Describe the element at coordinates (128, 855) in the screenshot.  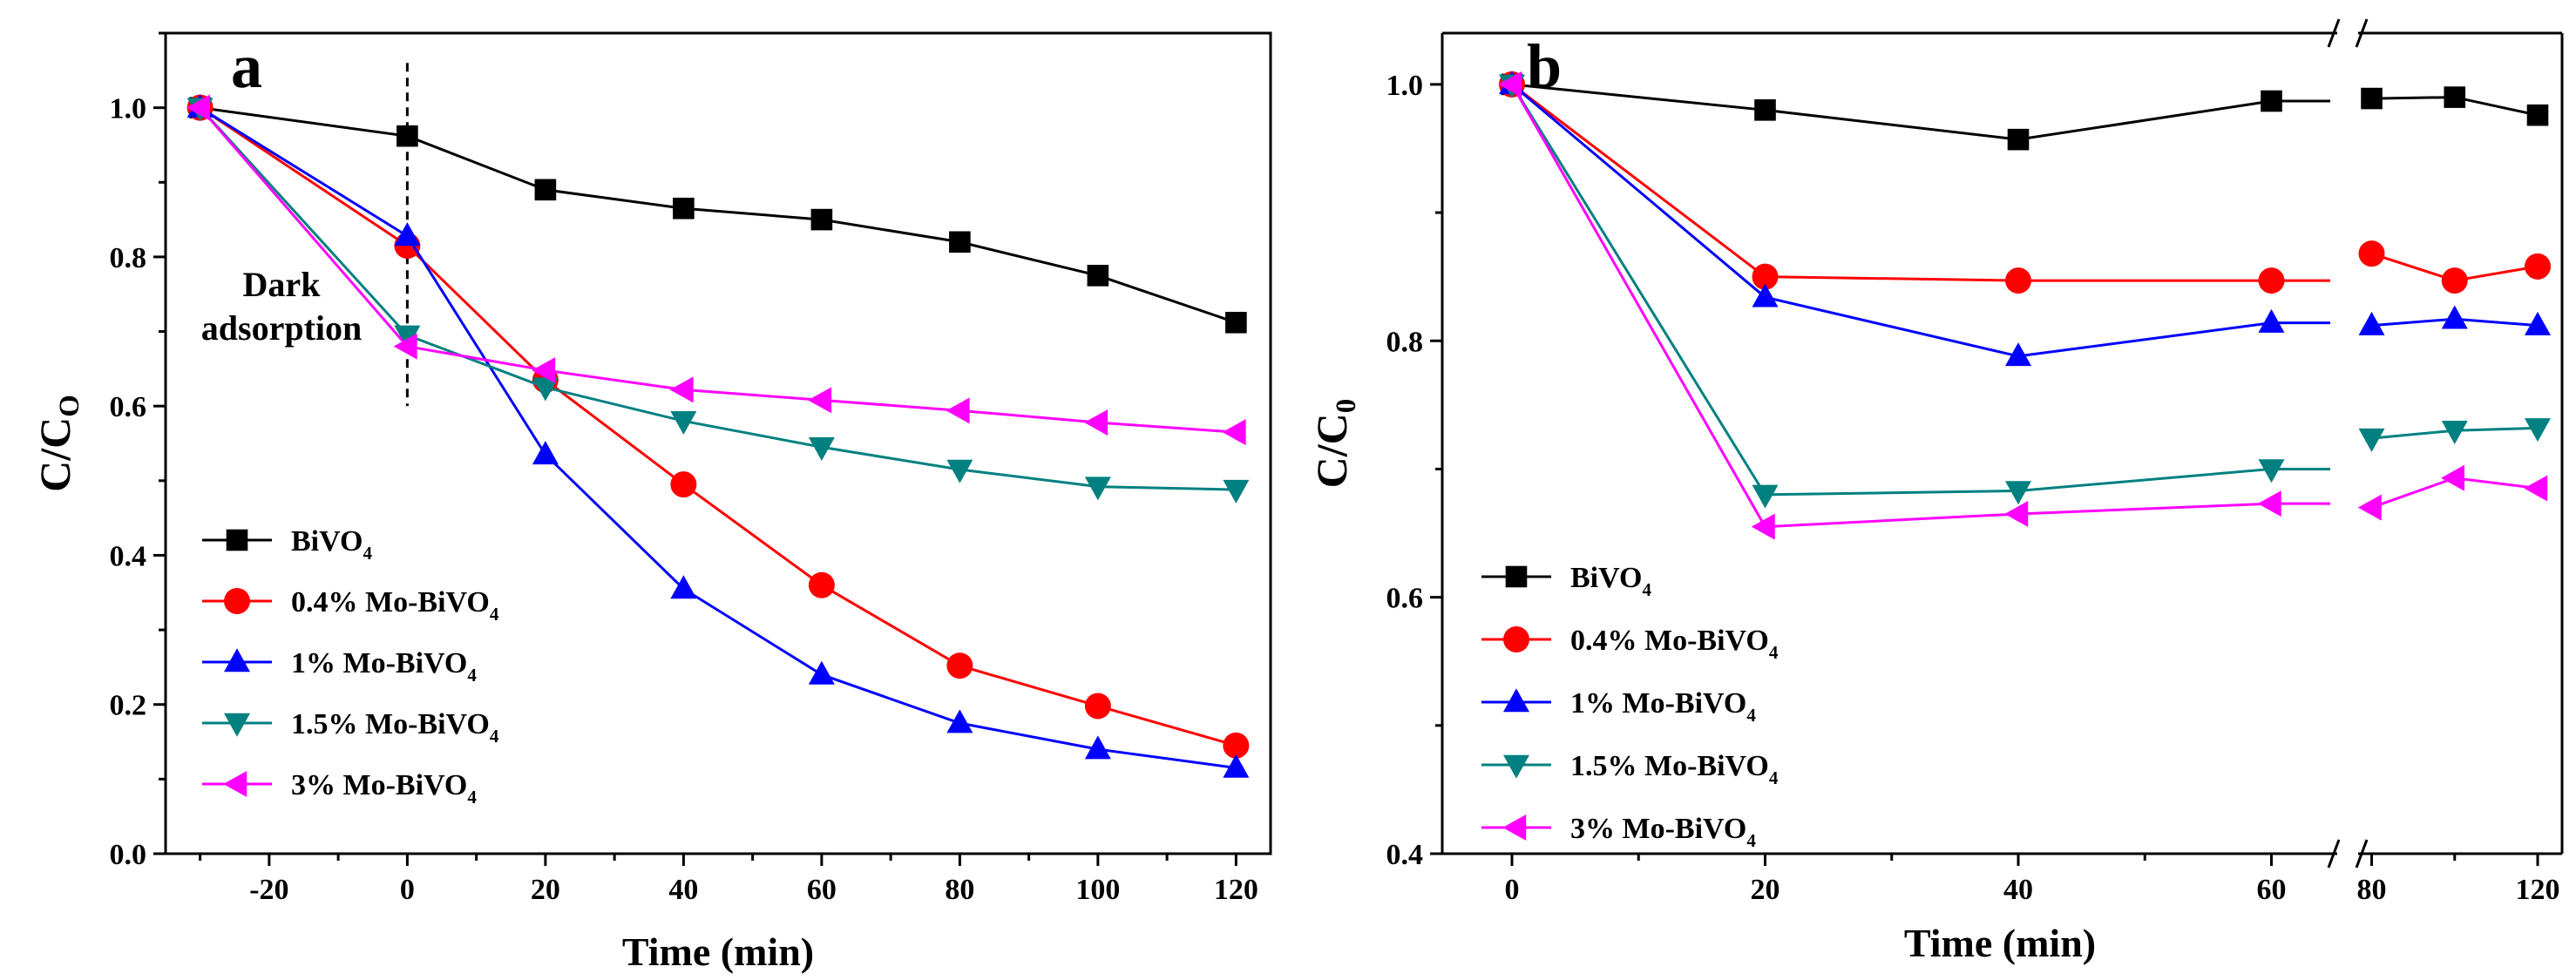
I see `y-tick-label: 0.0` at that location.